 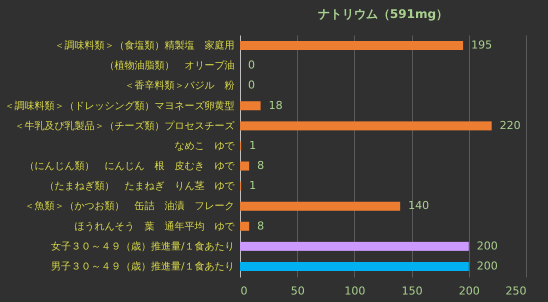 I want to click on x-tick-label: 0, so click(x=244, y=291).